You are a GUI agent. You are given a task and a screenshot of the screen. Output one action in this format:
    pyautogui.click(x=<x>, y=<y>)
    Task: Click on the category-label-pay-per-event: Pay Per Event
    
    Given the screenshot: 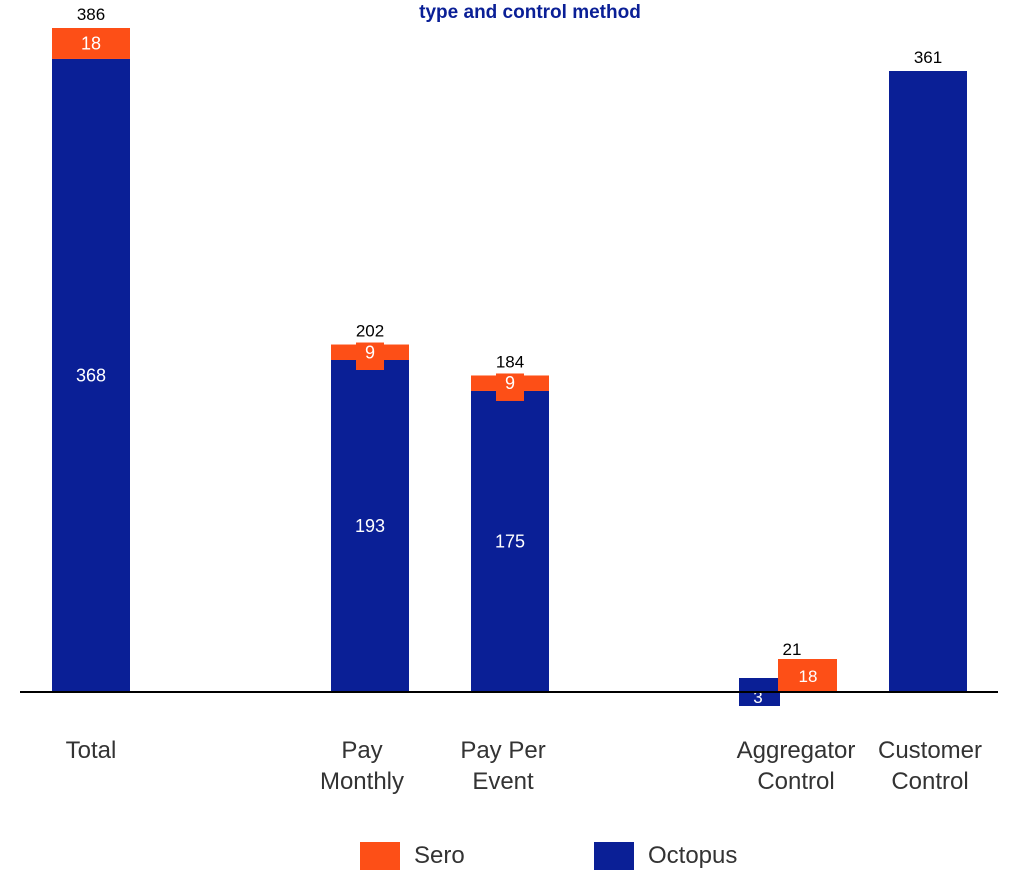 What is the action you would take?
    pyautogui.click(x=503, y=766)
    